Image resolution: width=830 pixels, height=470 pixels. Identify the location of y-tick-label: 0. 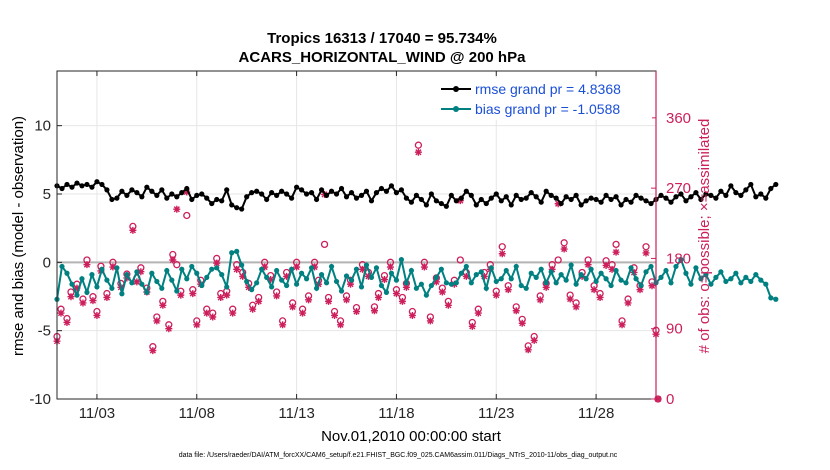
(47, 262).